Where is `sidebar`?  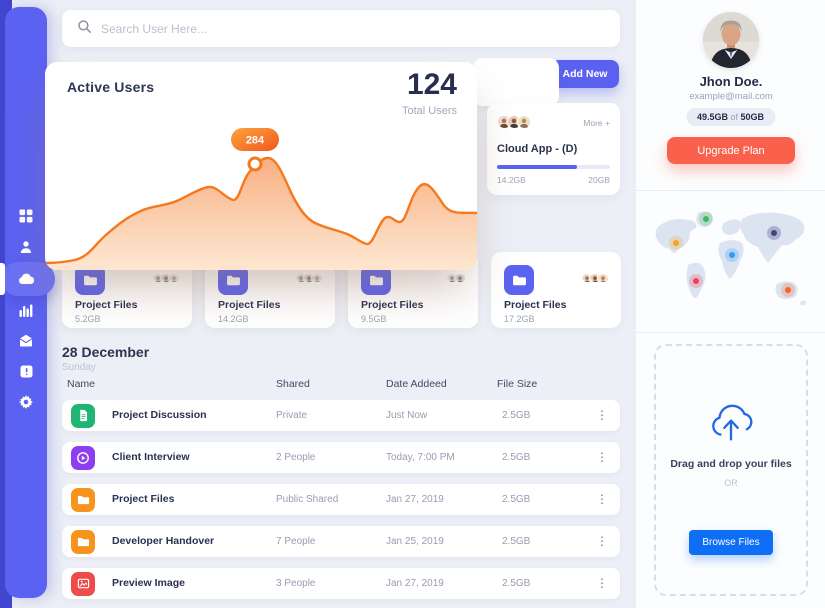
sidebar is located at coordinates (28, 302).